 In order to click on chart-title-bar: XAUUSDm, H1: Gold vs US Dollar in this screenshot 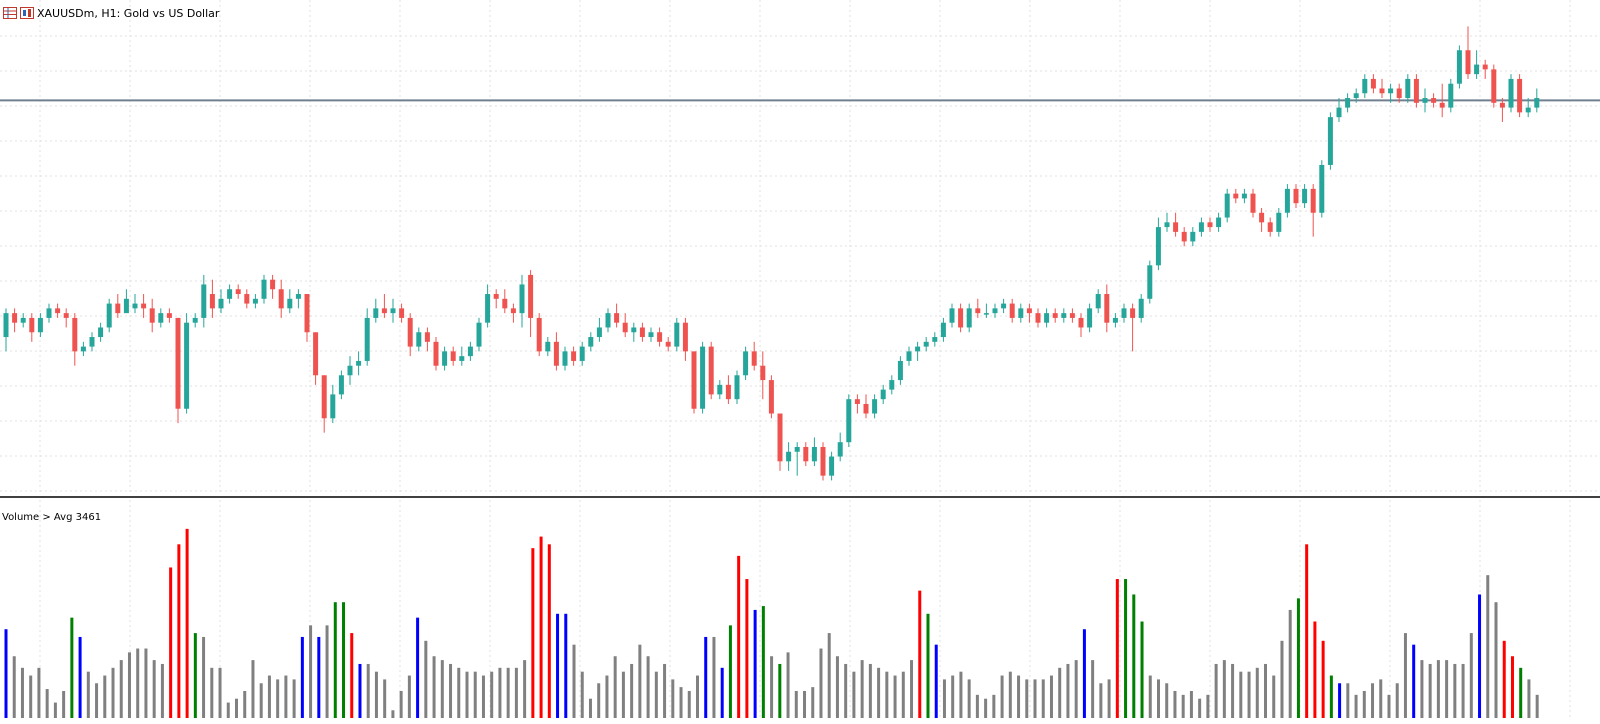, I will do `click(111, 13)`.